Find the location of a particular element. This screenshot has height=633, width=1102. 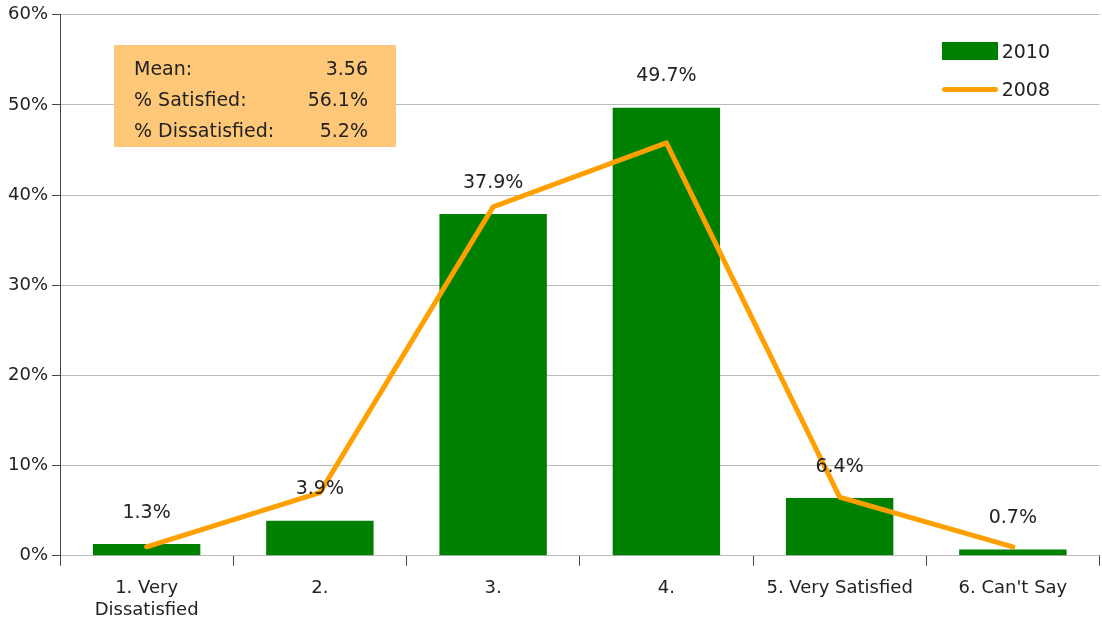

legend-label: 2008 is located at coordinates (1025, 89).